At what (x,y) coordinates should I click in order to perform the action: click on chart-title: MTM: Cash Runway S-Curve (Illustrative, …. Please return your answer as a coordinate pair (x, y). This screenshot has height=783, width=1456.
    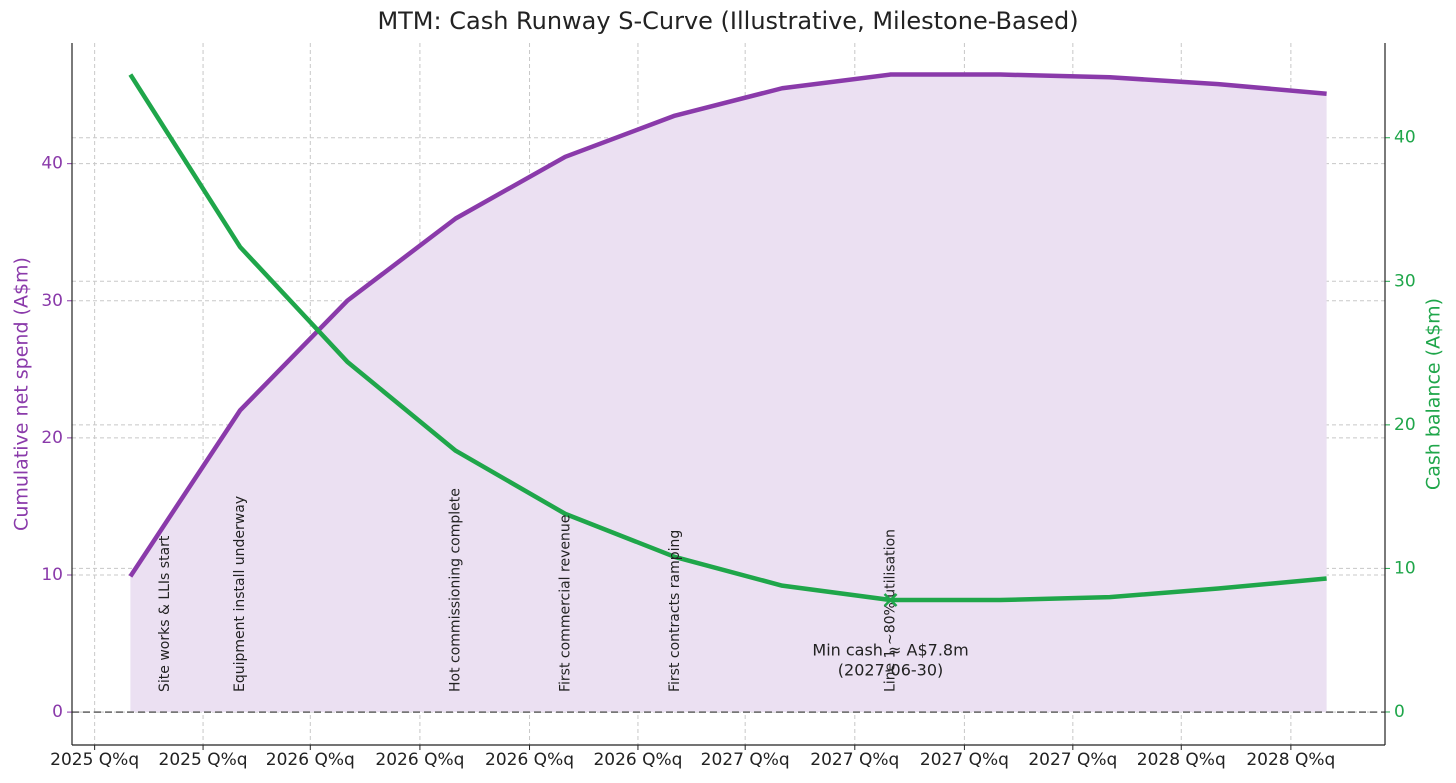
    Looking at the image, I should click on (727, 21).